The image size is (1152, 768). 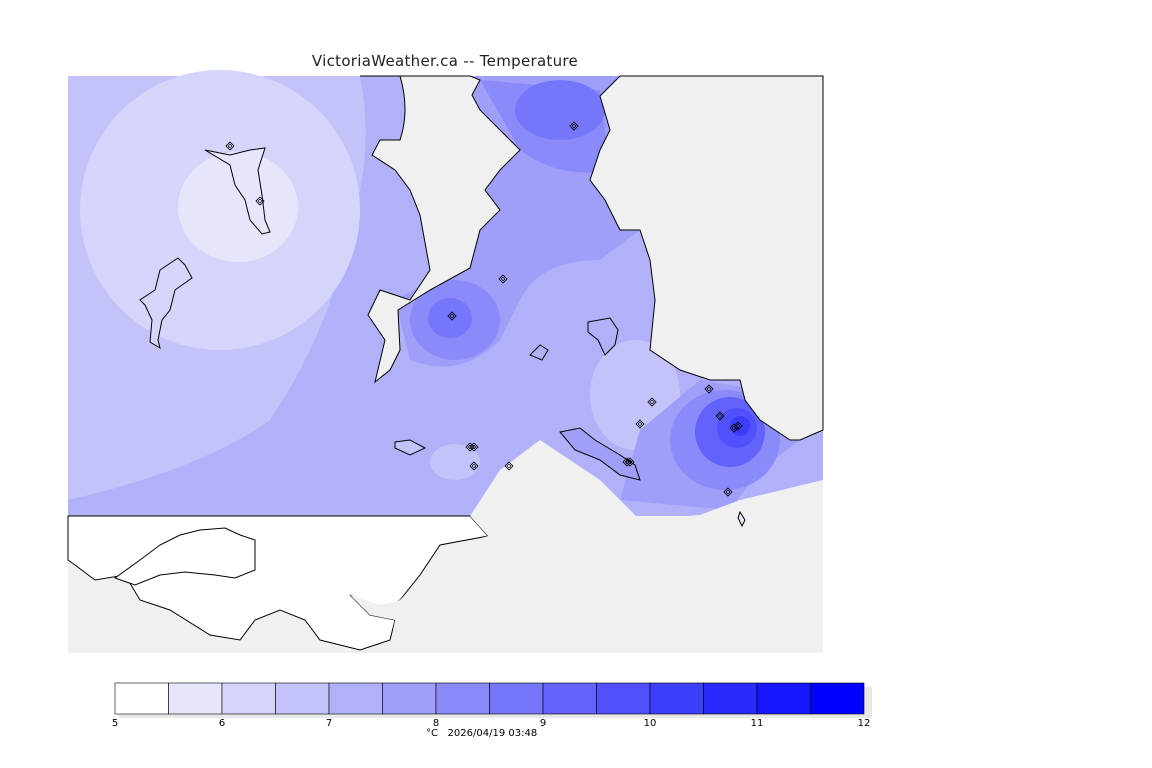 I want to click on timestamp-label: 2026/04/19 03:48, so click(x=492, y=733).